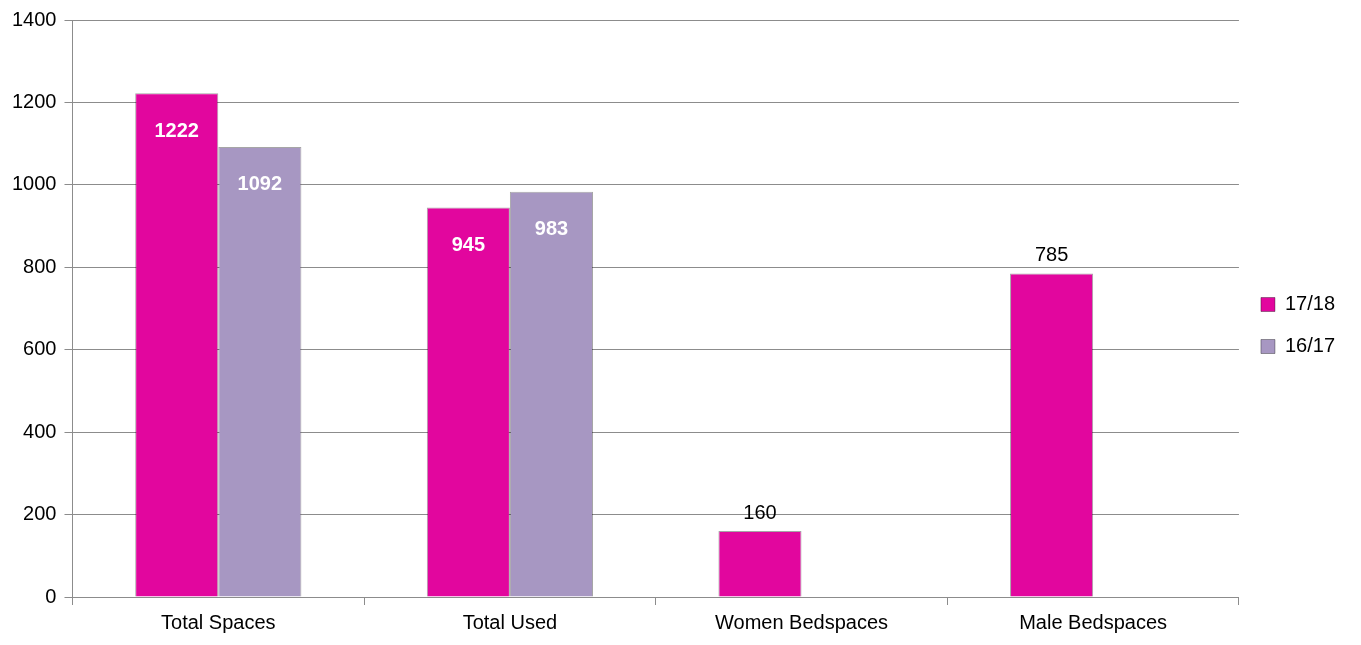 This screenshot has width=1361, height=645. I want to click on data-label: 1092, so click(260, 183).